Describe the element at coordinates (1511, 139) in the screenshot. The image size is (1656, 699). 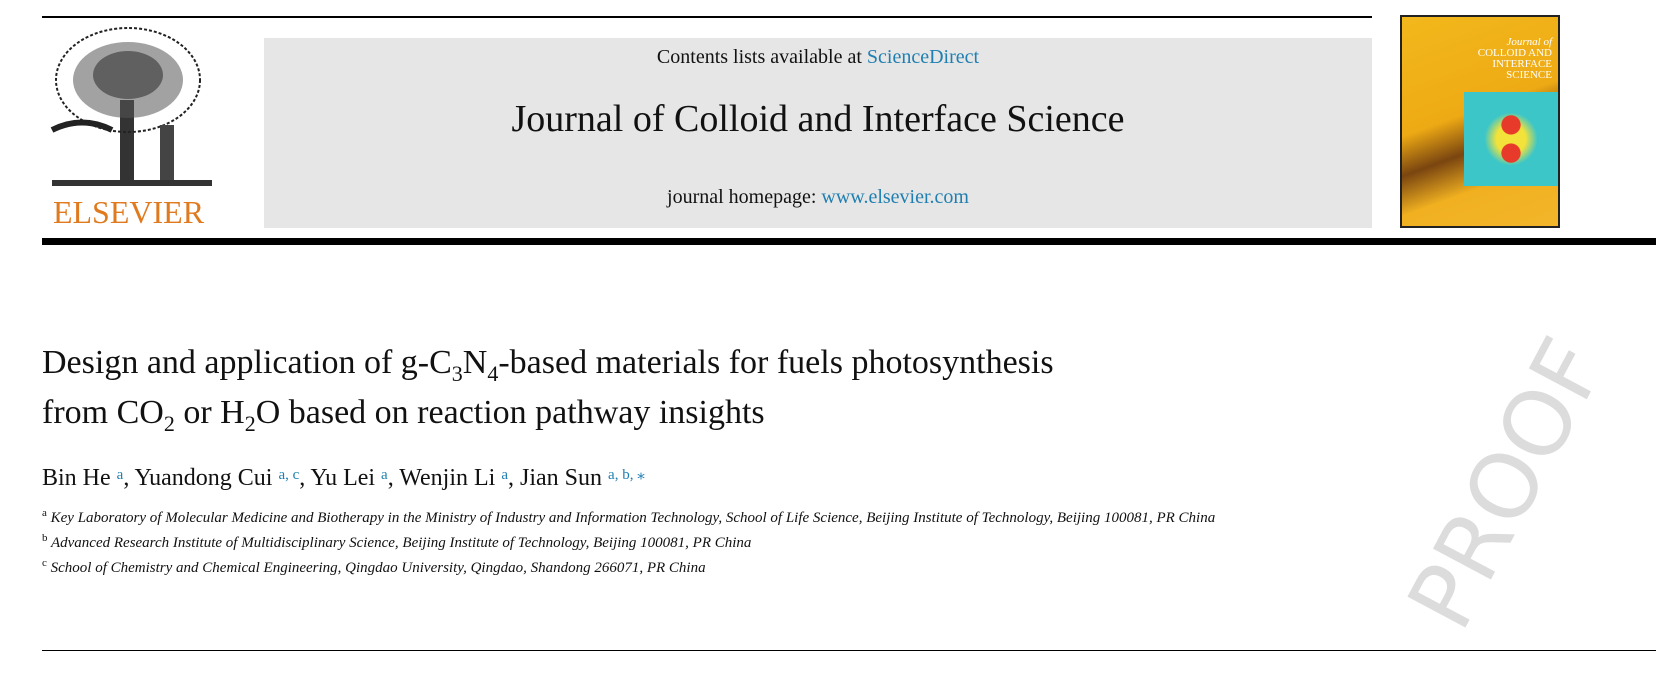
I see `cover-figure` at that location.